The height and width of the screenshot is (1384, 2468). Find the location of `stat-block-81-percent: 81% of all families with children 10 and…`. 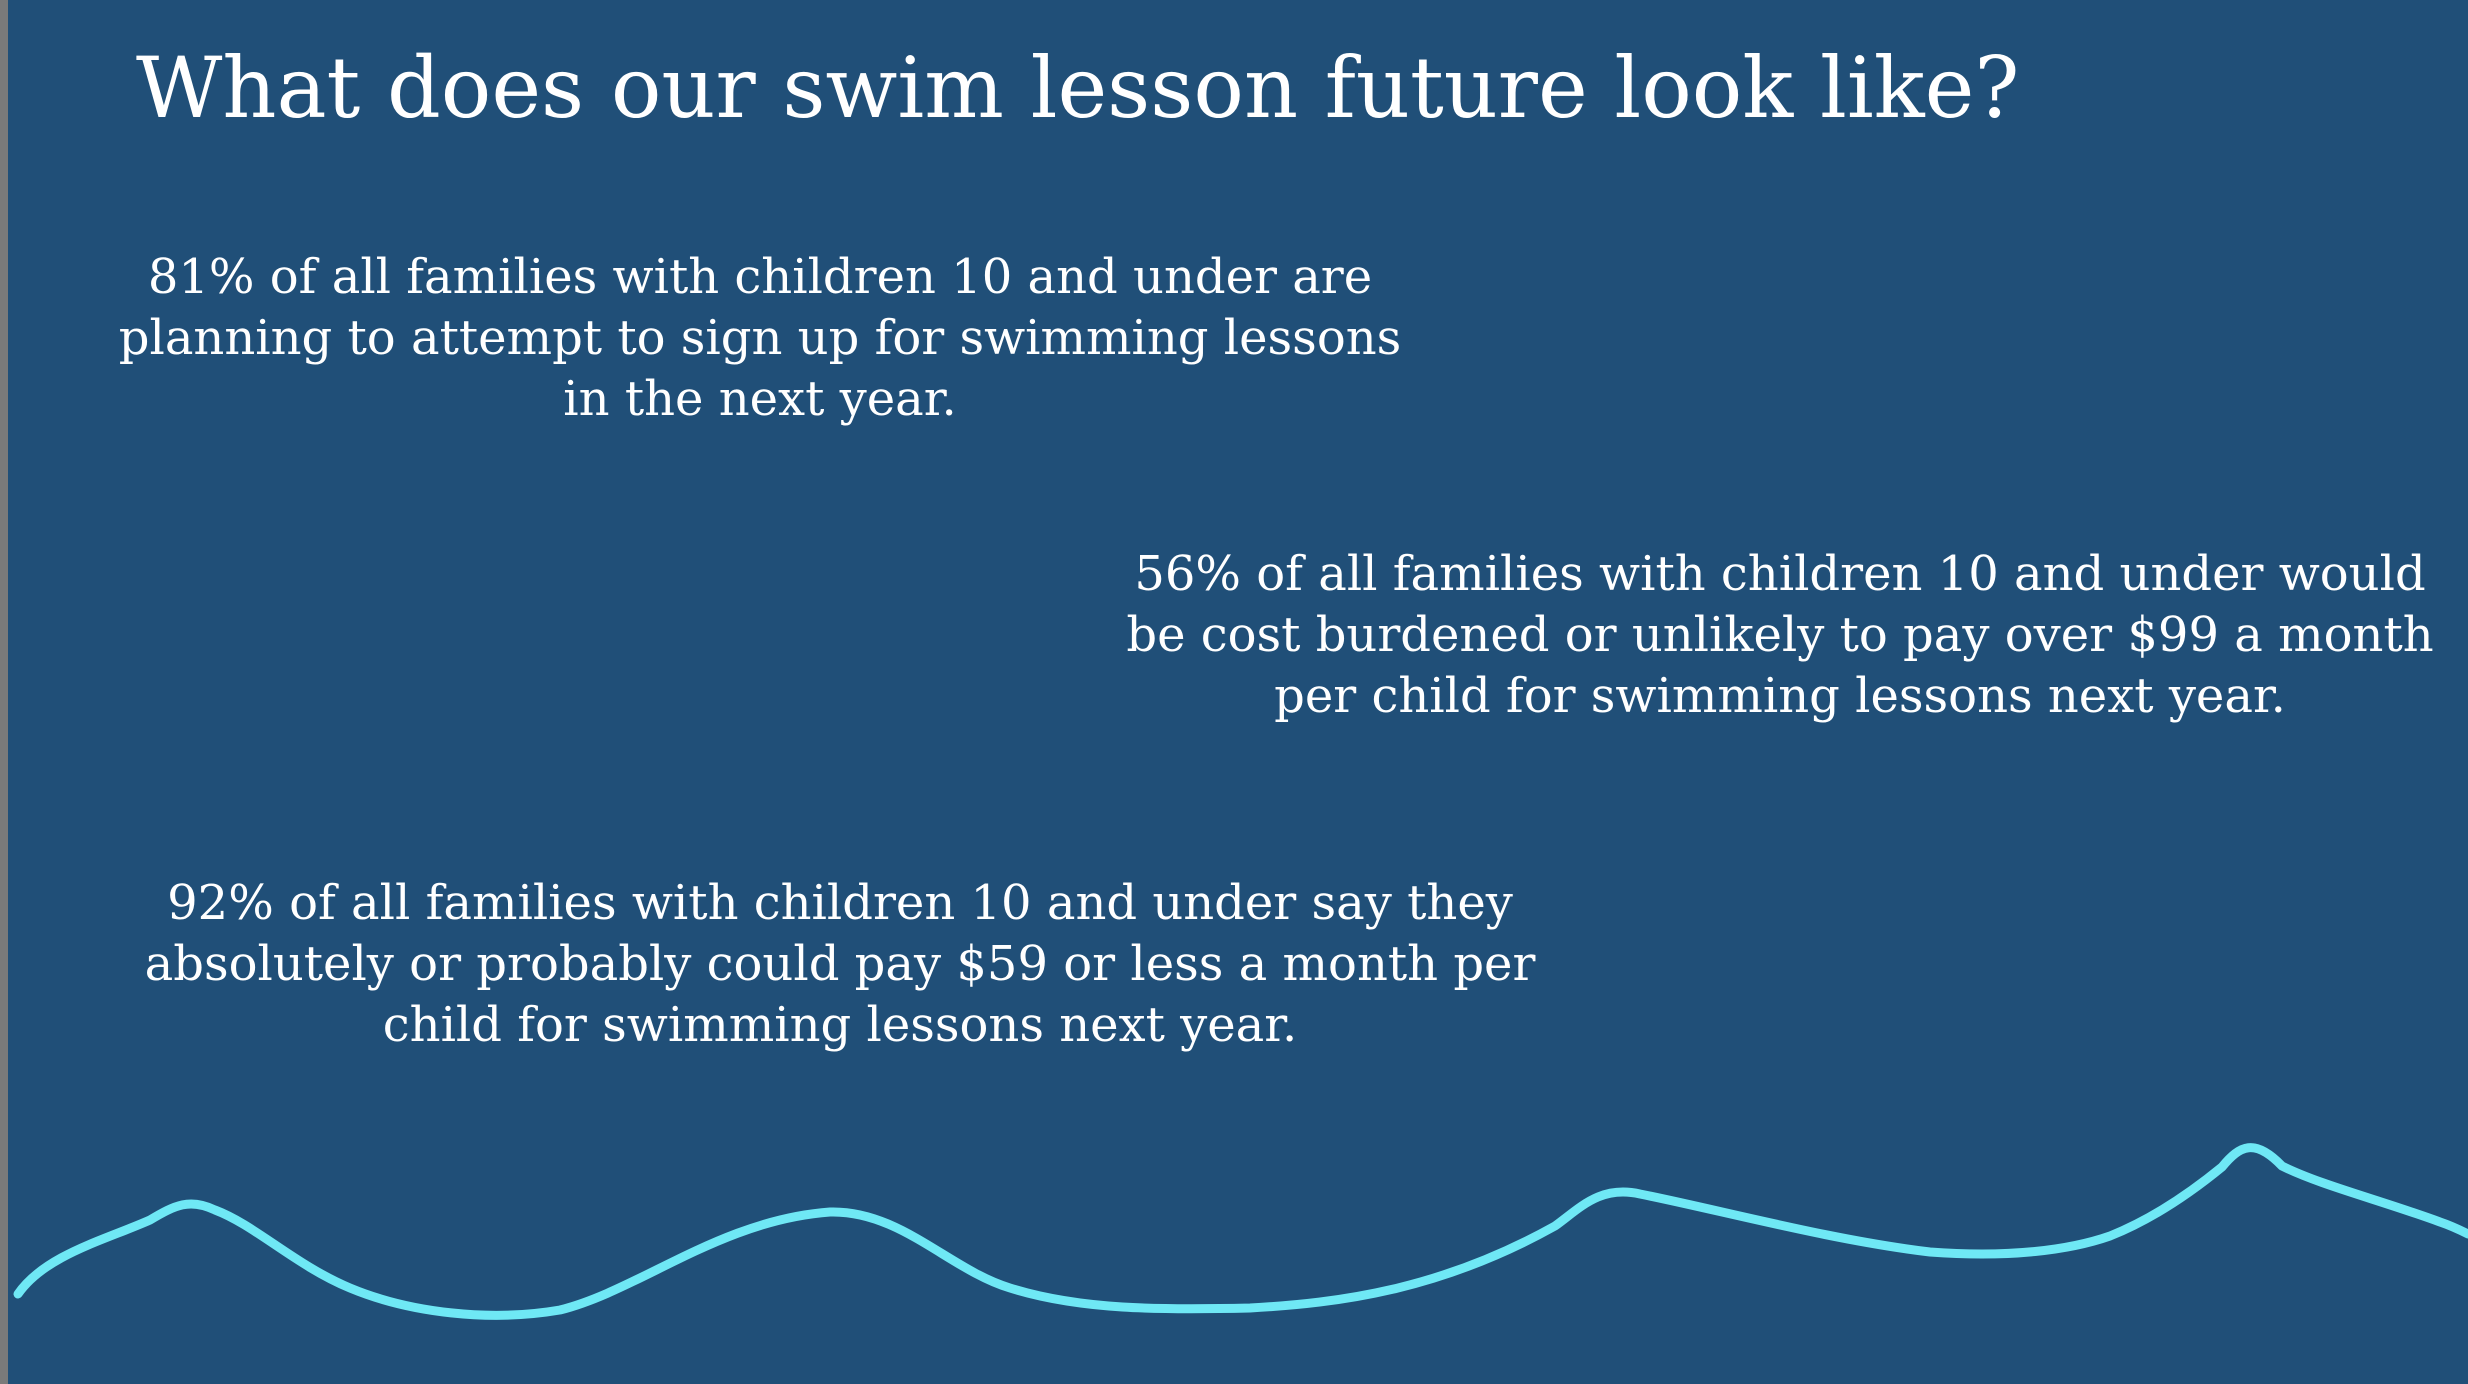

stat-block-81-percent: 81% of all families with children 10 and… is located at coordinates (760, 338).